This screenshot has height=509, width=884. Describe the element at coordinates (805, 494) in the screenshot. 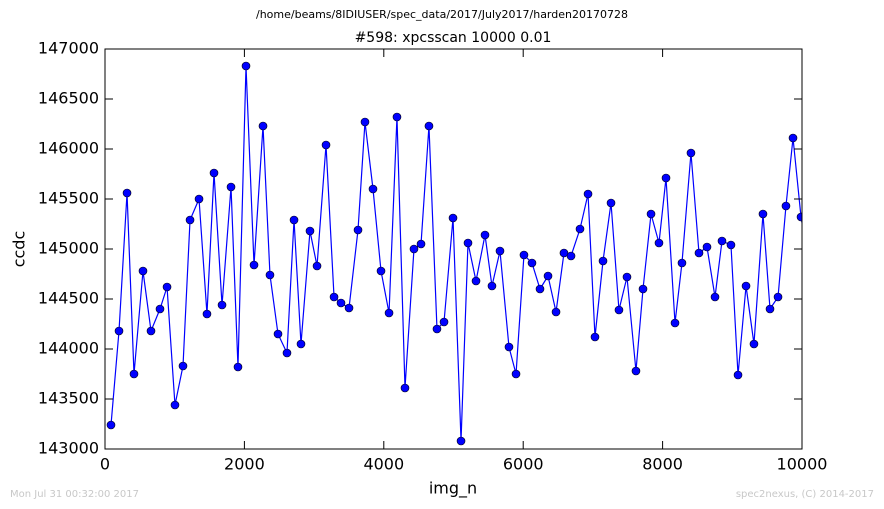

I see `footer-right: spec2nexus, (C) 2014-2017` at that location.